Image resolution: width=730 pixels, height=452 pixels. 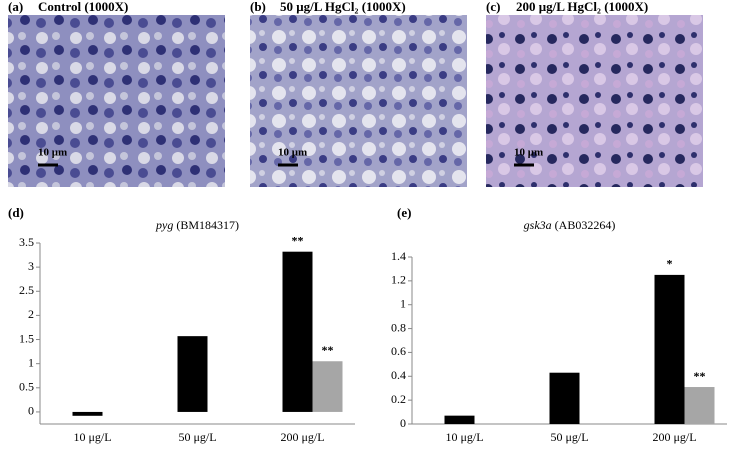 I want to click on y-tick-label: 1.5, so click(x=26, y=338).